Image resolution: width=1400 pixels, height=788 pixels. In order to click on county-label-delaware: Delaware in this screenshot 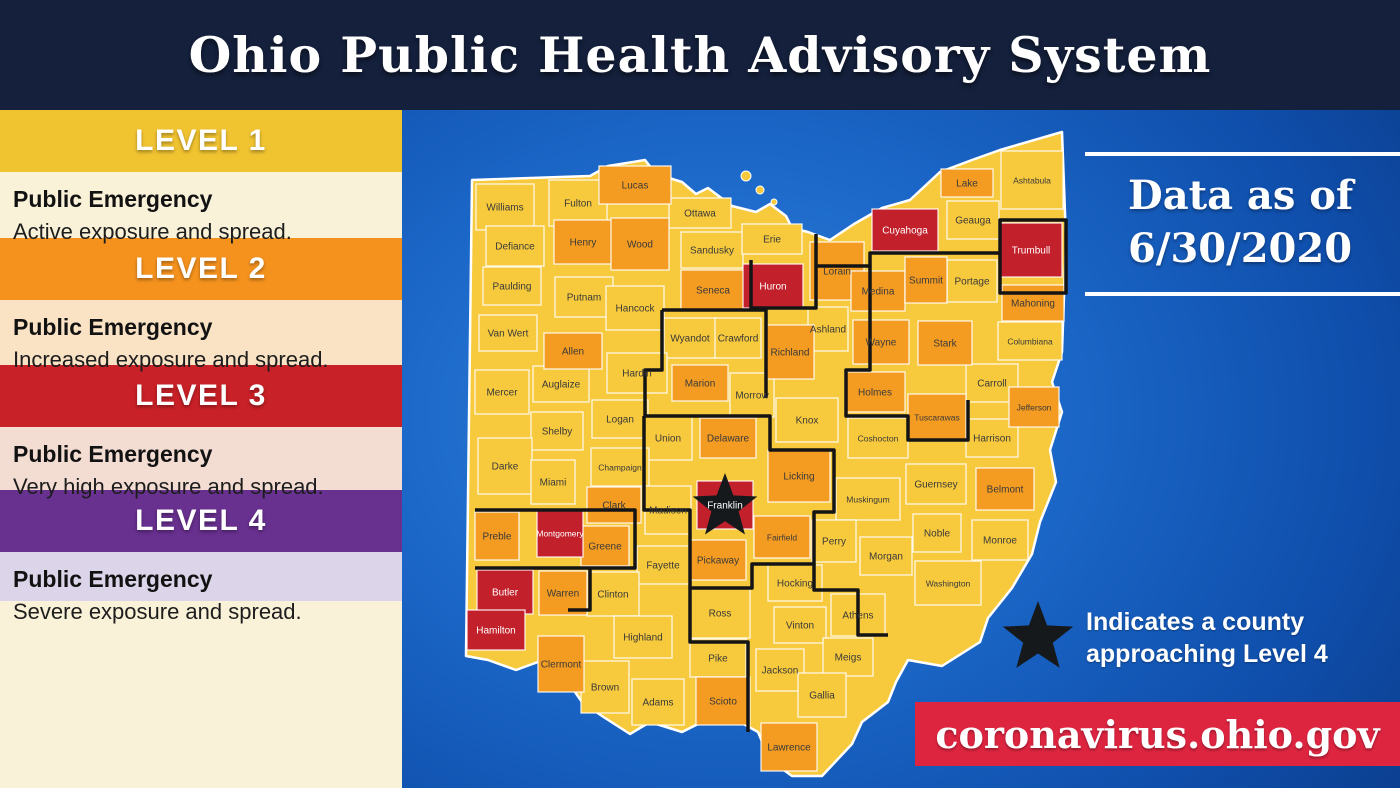, I will do `click(728, 439)`.